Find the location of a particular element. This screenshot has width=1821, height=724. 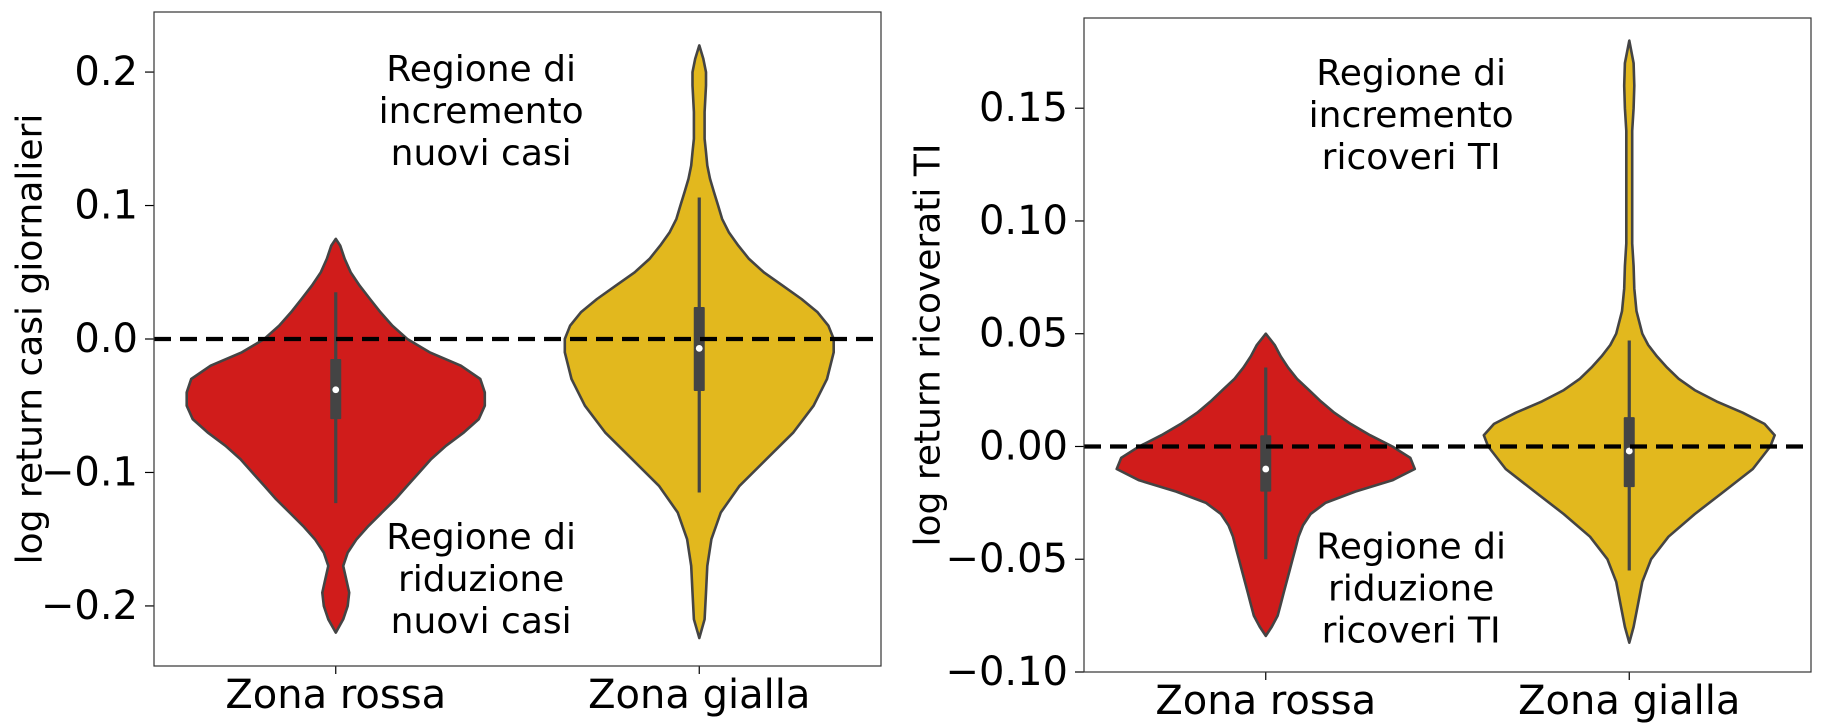

annotation-decrease-region: Regione di riduzione ricoveri TI is located at coordinates (1411, 589).